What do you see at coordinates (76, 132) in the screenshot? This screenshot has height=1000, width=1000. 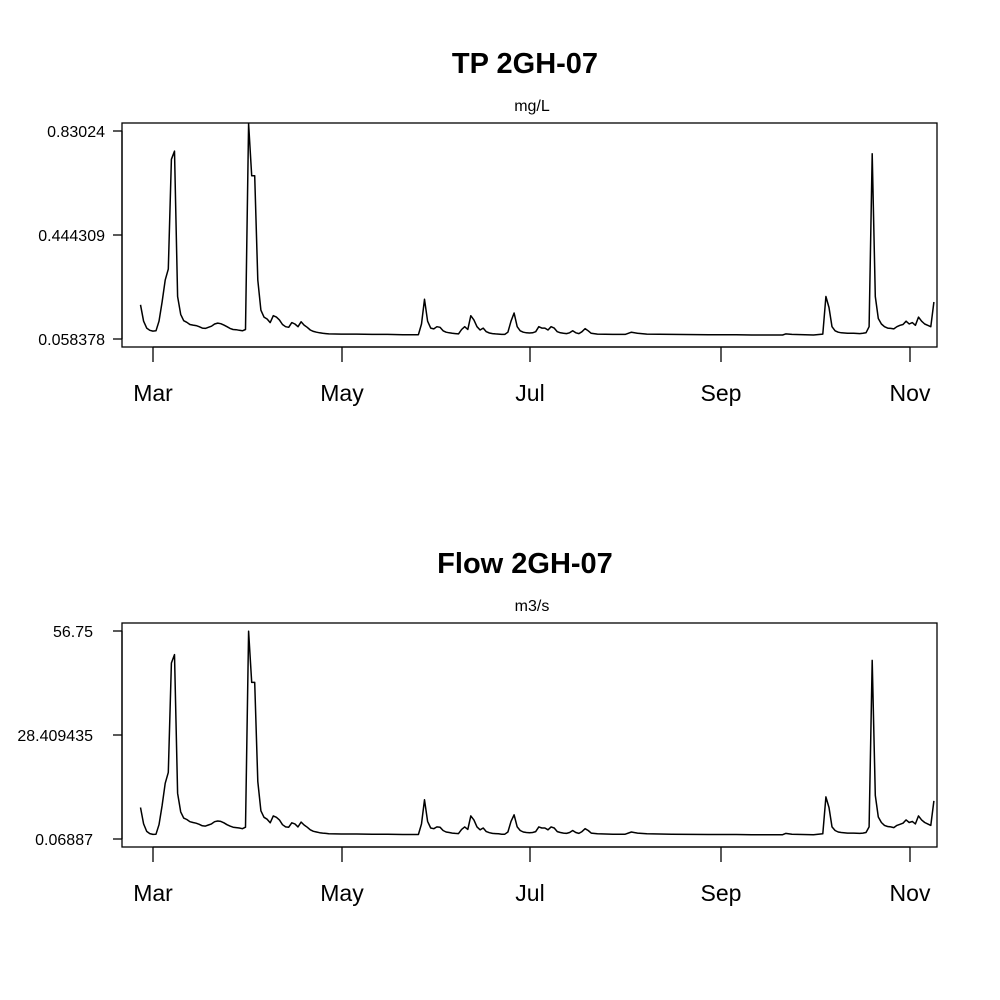 I see `y-tick-label: 0.83024` at bounding box center [76, 132].